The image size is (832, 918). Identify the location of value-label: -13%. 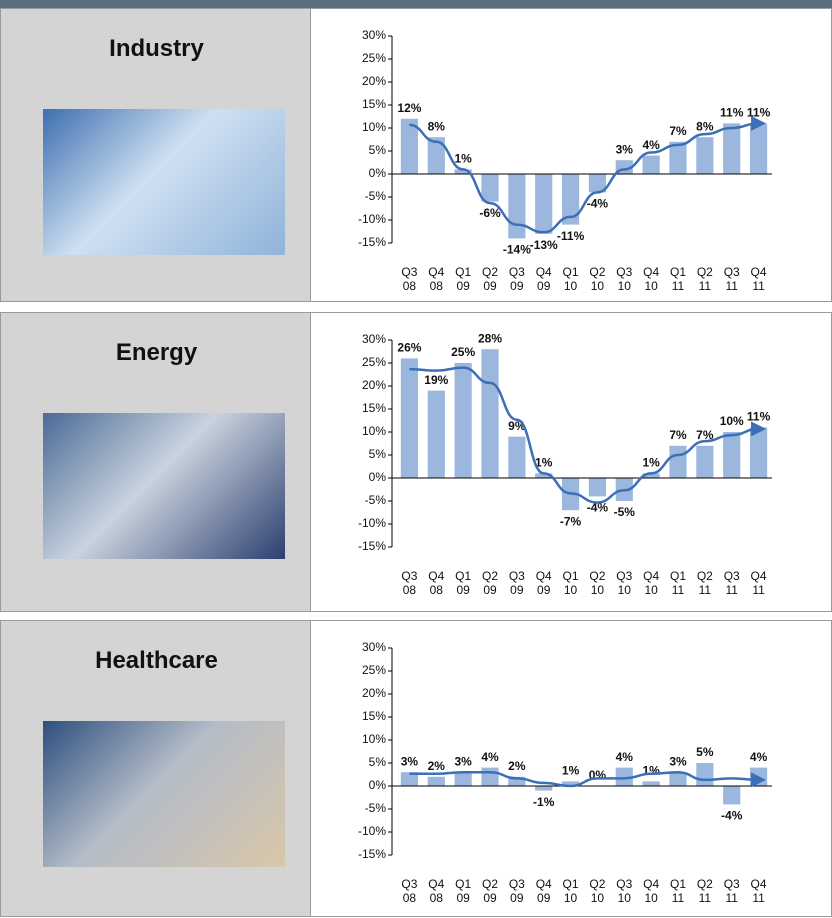
(544, 245).